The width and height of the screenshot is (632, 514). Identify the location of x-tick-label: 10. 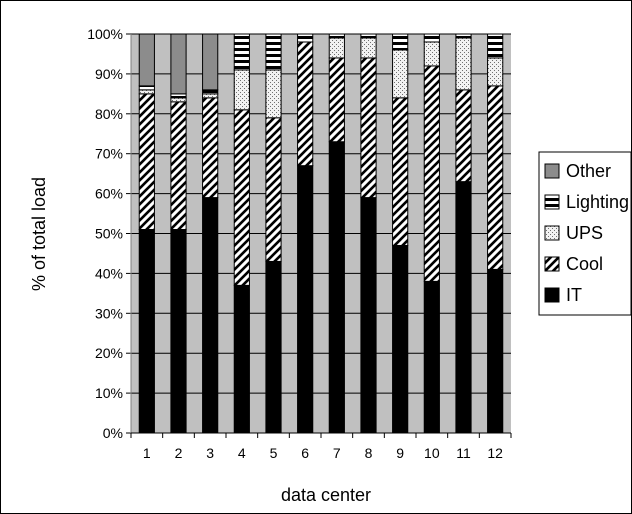
(432, 453).